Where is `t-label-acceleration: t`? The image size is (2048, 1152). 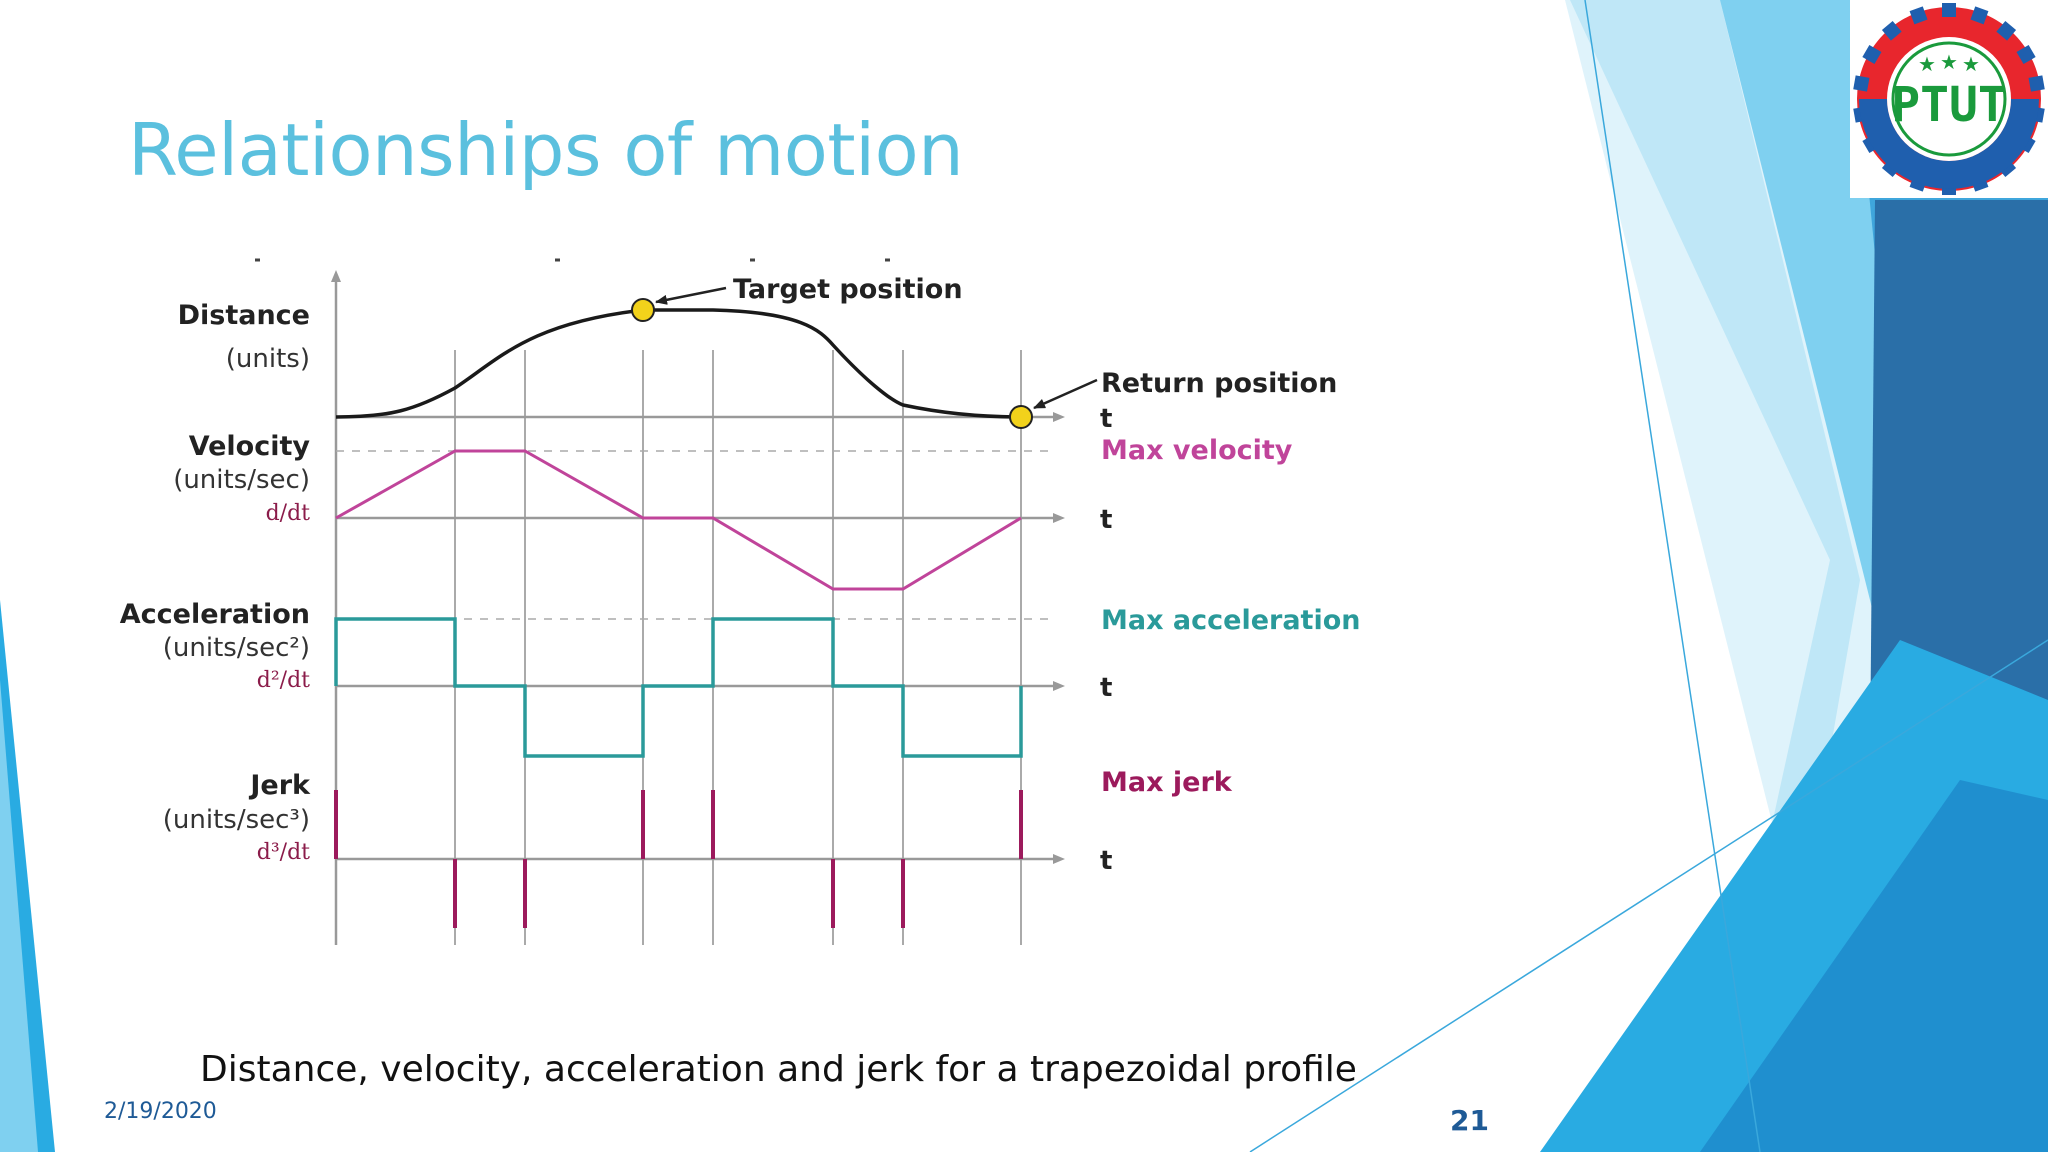
t-label-acceleration: t is located at coordinates (1106, 688).